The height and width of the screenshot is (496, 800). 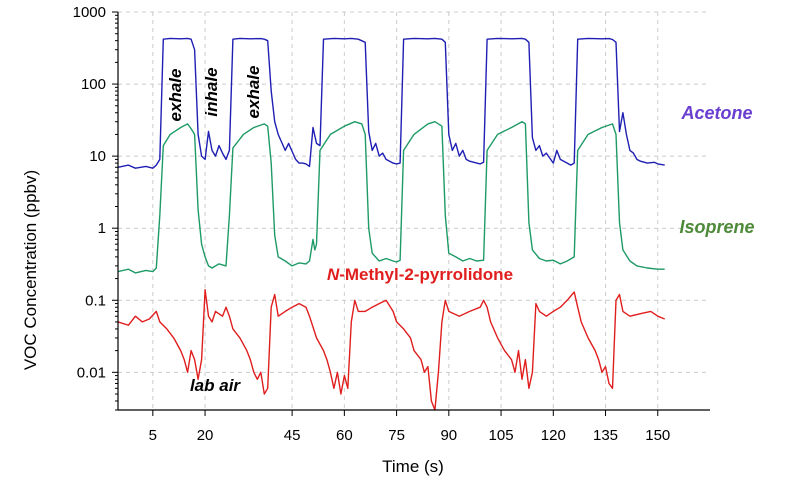 I want to click on annotation-lab-air: lab air, so click(x=215, y=385).